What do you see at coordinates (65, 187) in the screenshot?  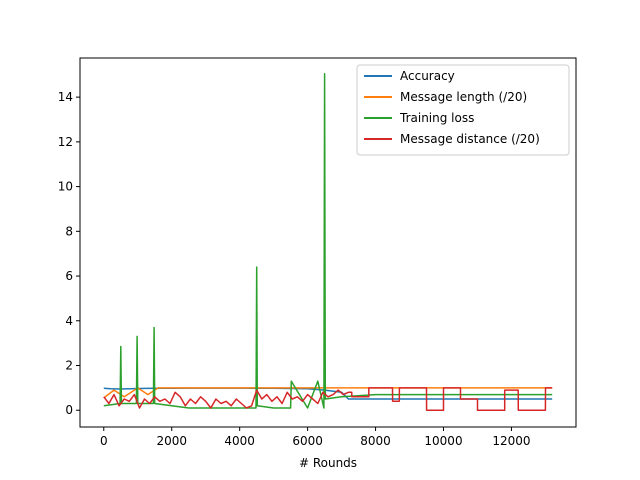 I see `y-tick-label: 10` at bounding box center [65, 187].